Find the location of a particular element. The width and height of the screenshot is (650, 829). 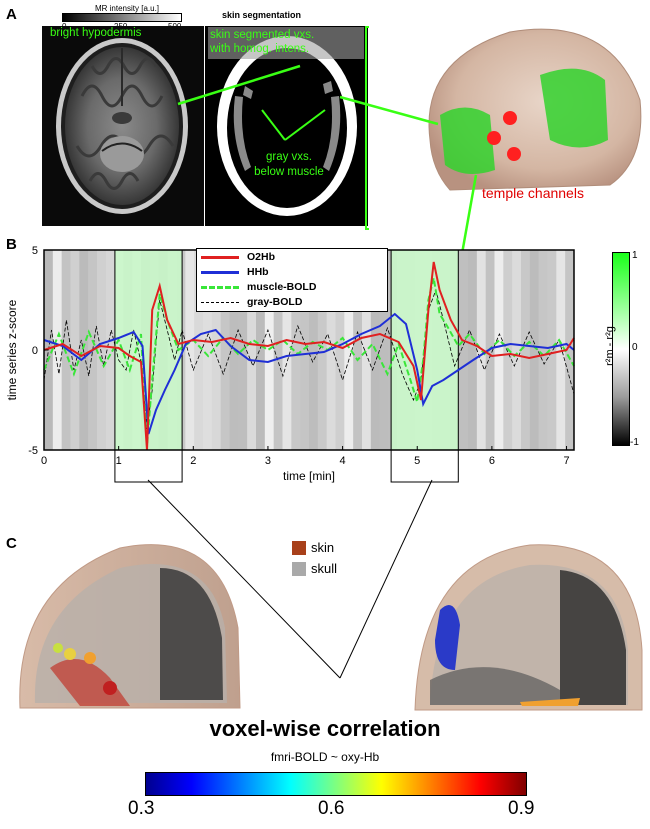

head-render-left is located at coordinates (127, 623).